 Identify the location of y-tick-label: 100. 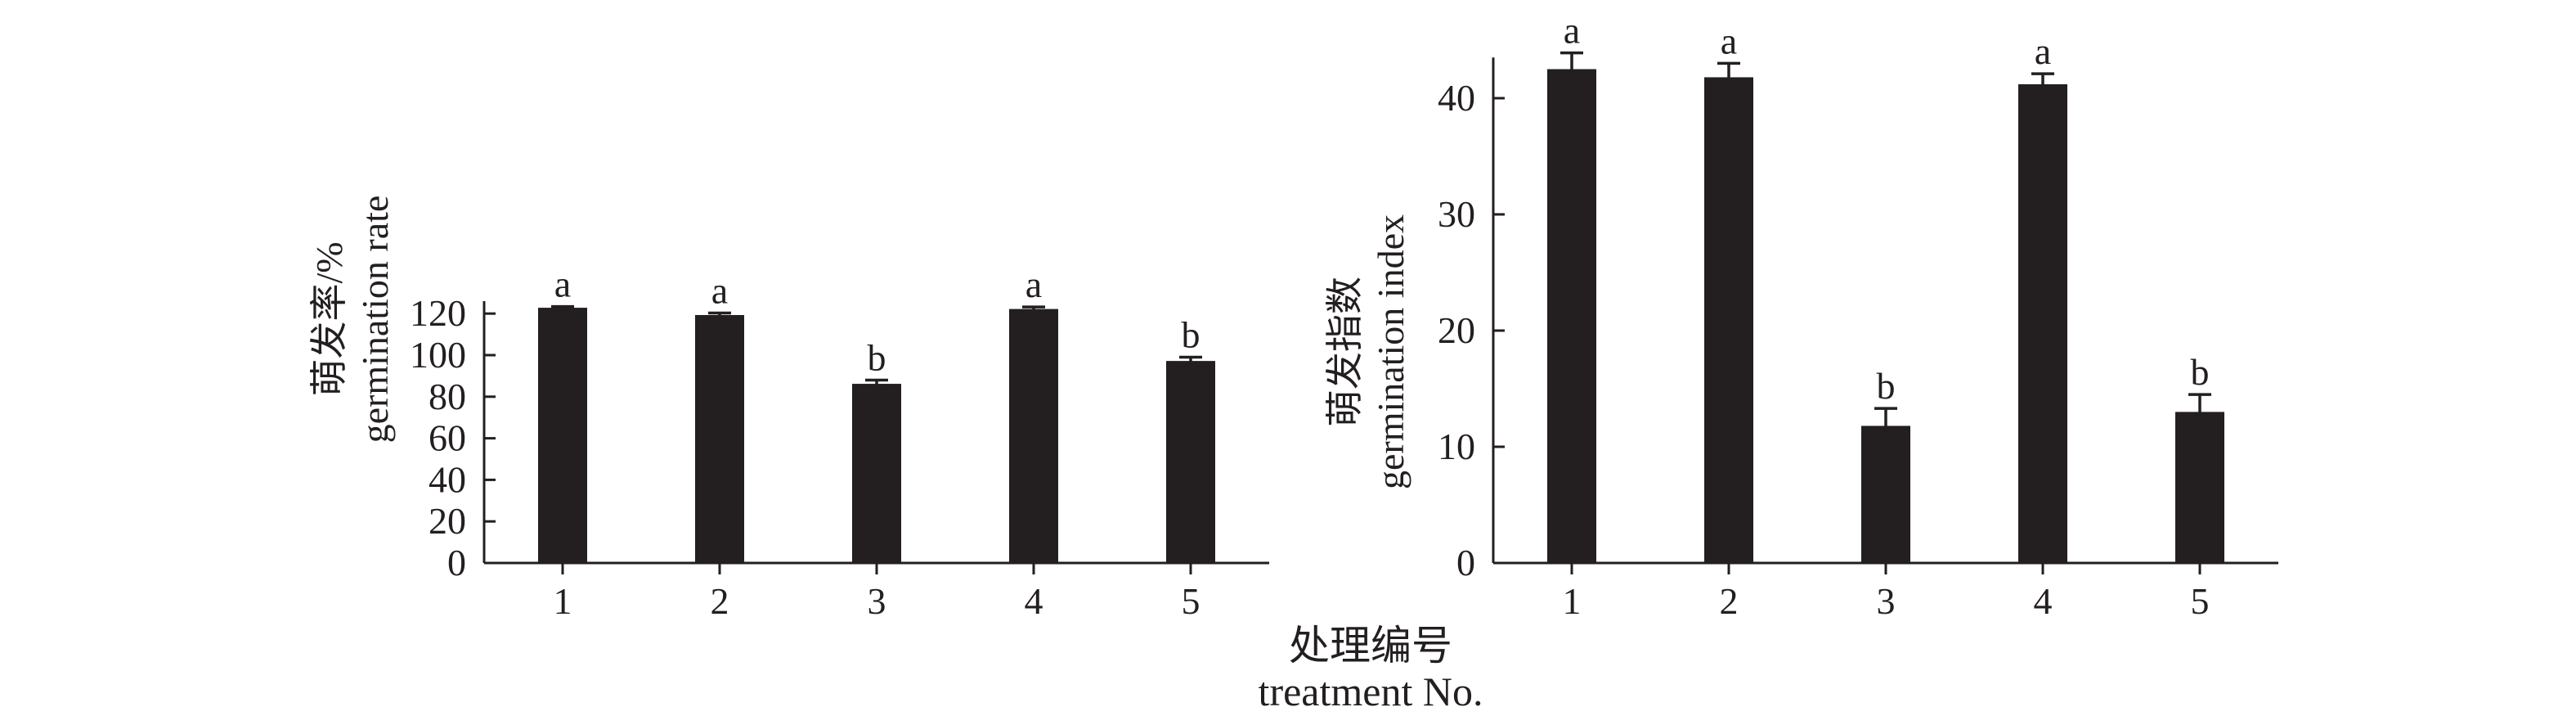
(438, 355).